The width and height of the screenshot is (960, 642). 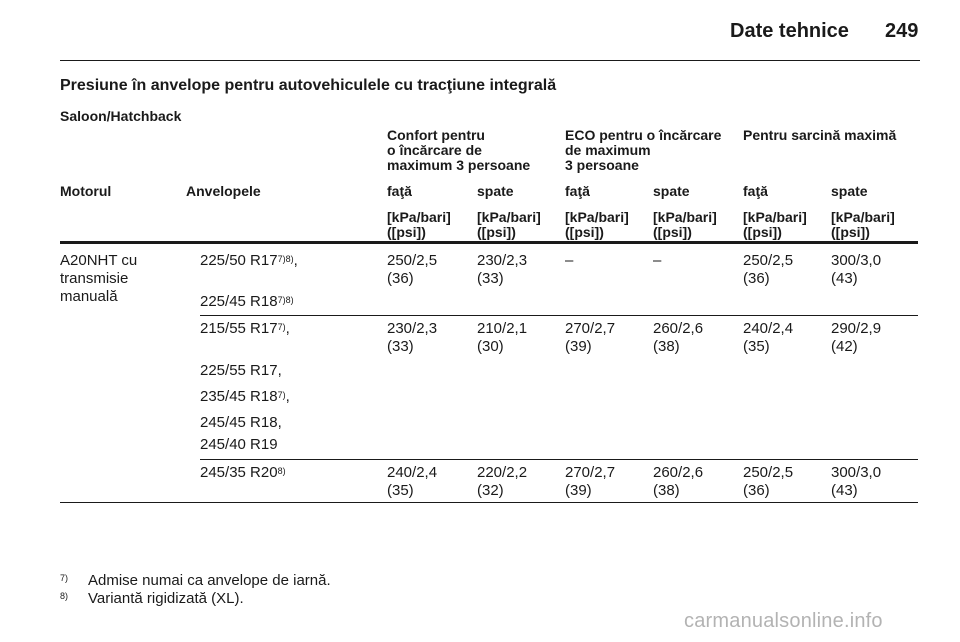 I want to click on group-line: o încărcare de, so click(x=434, y=150).